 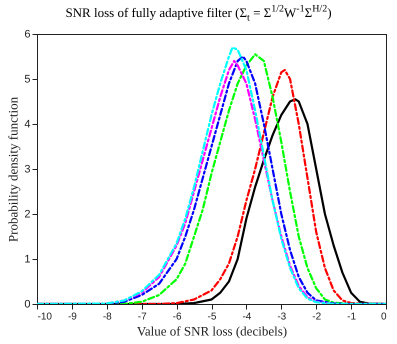 I want to click on x-tick-label: -4, so click(x=247, y=317).